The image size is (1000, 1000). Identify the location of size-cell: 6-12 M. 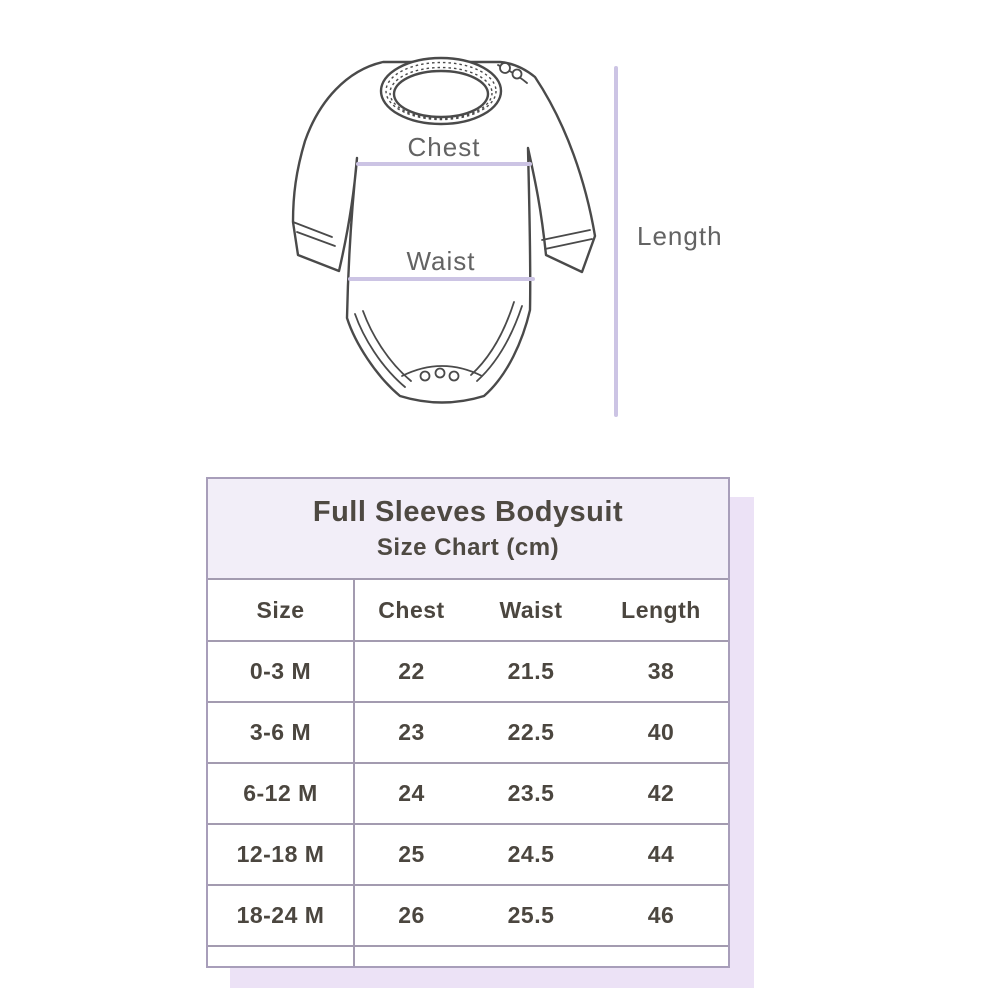
(281, 793).